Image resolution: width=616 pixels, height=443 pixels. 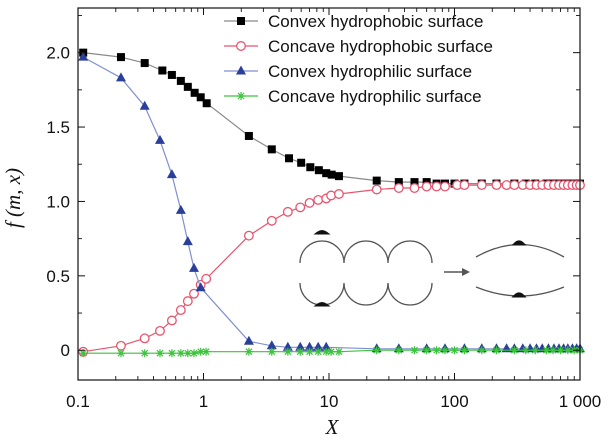 I want to click on x-tick-label: 100, so click(x=454, y=401).